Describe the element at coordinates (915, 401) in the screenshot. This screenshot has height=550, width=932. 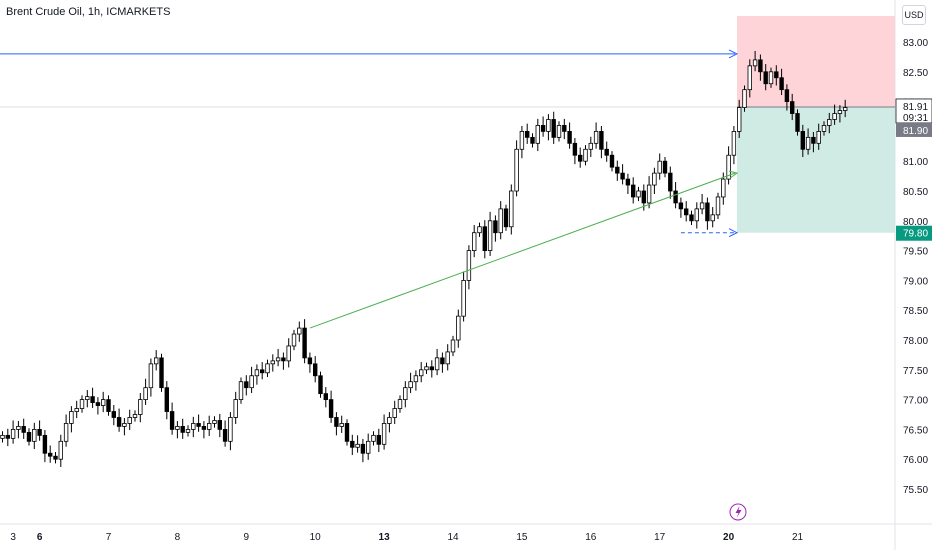
I see `y-tick-label: 77.00` at that location.